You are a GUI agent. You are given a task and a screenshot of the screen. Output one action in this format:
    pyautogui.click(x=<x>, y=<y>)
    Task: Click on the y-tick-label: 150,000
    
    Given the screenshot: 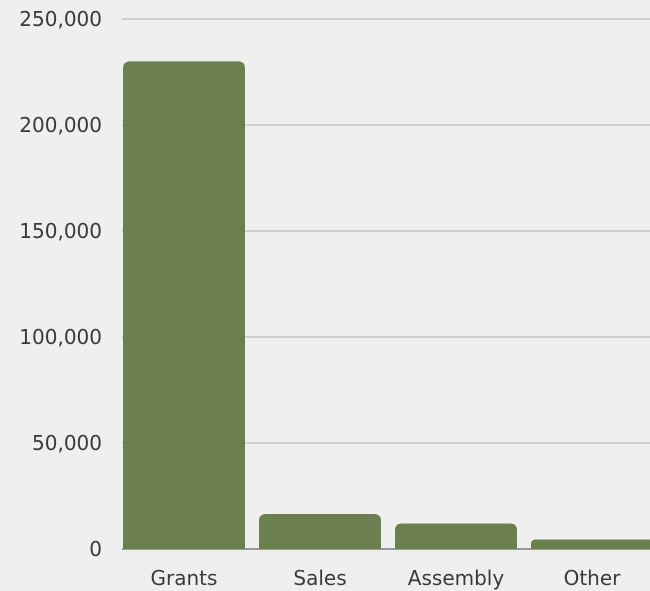 What is the action you would take?
    pyautogui.click(x=60, y=231)
    